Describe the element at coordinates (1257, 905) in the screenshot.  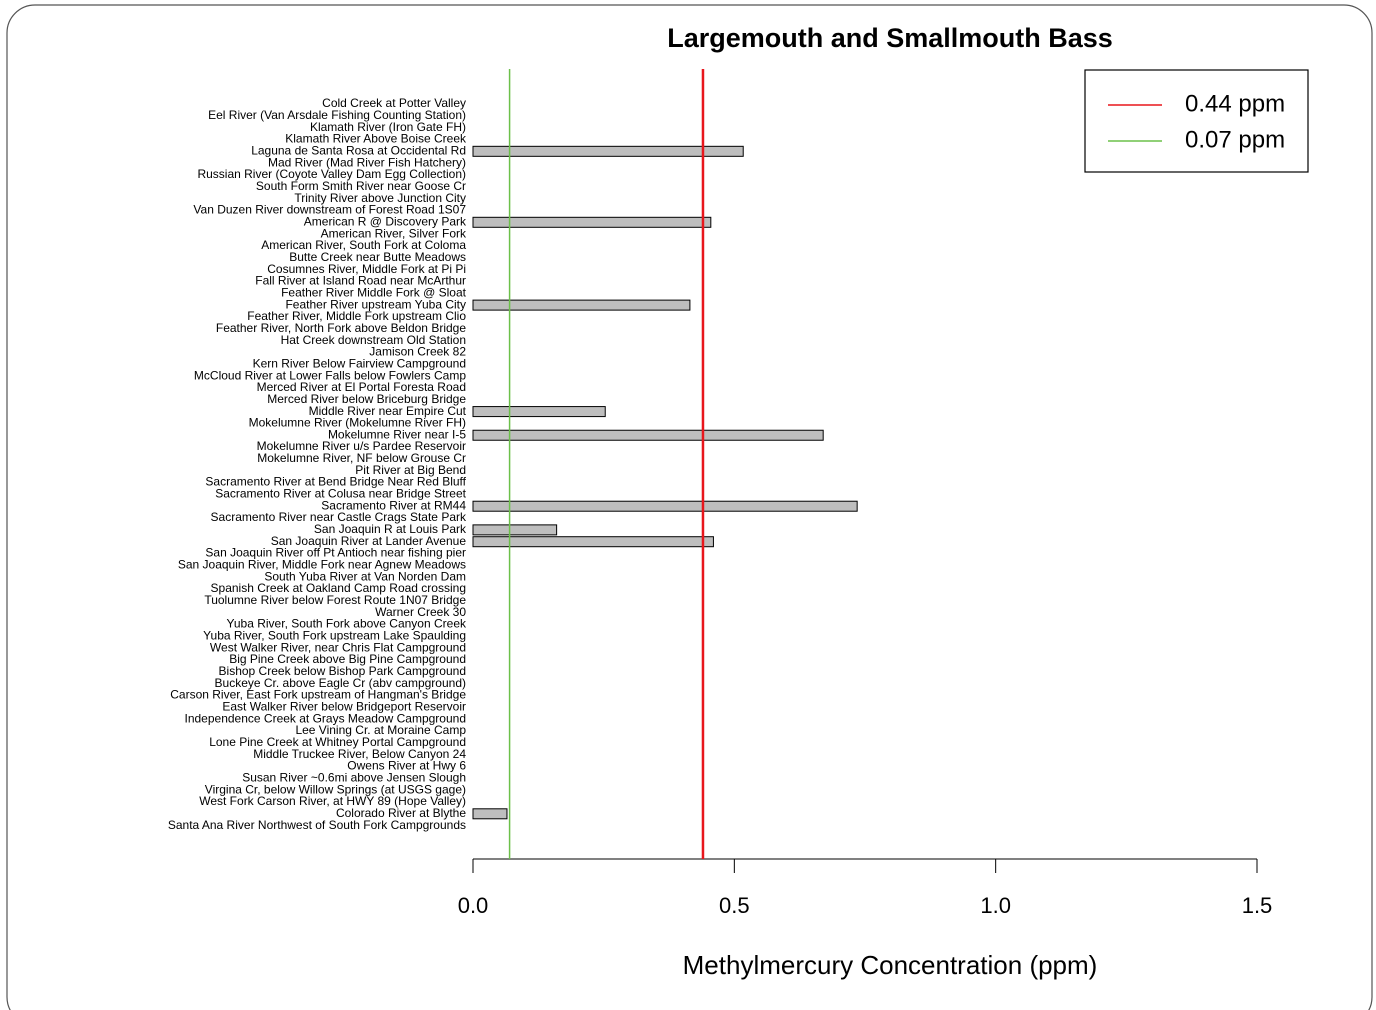
I see `x-tick-label: 1.5` at that location.